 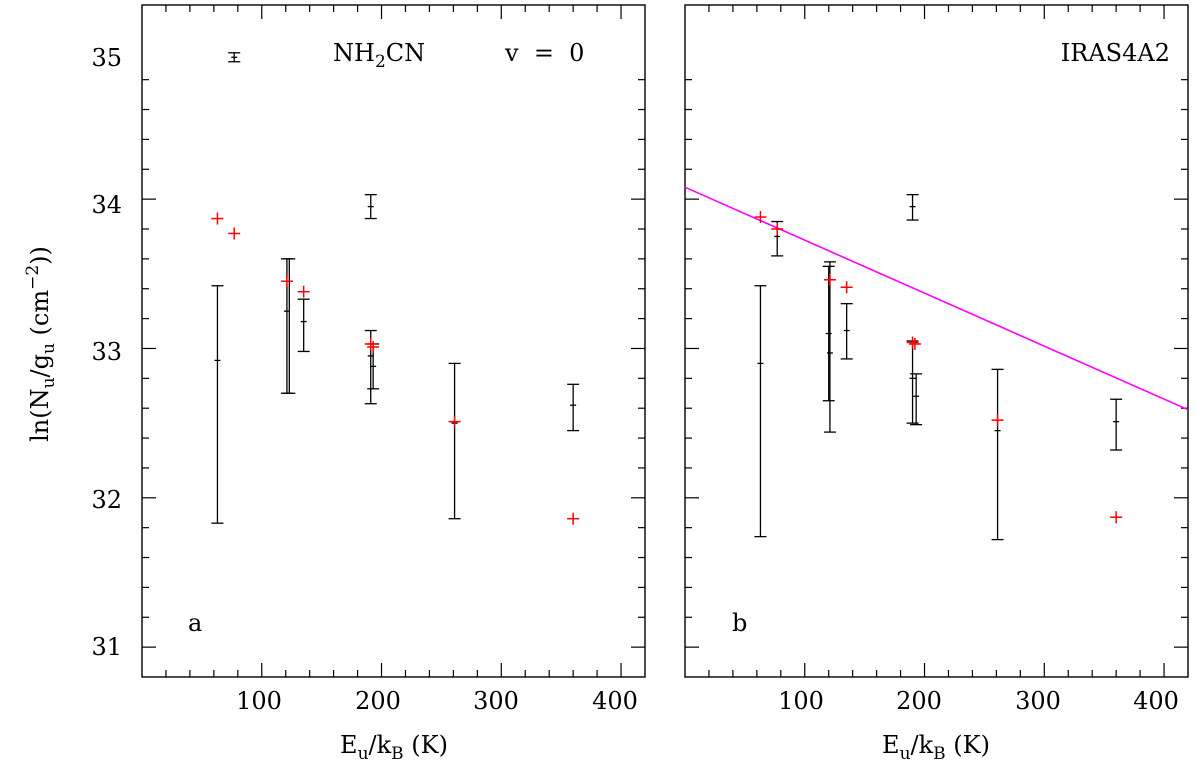 I want to click on y-tick-label: 31, so click(x=106, y=647).